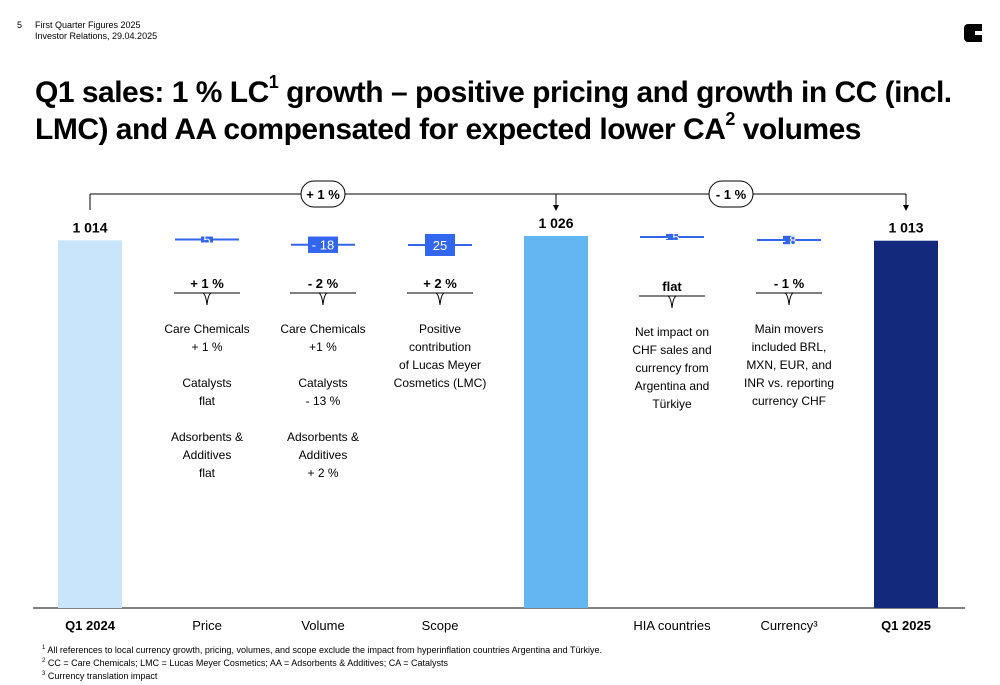  What do you see at coordinates (905, 228) in the screenshot?
I see `total-value-label: 1 013` at bounding box center [905, 228].